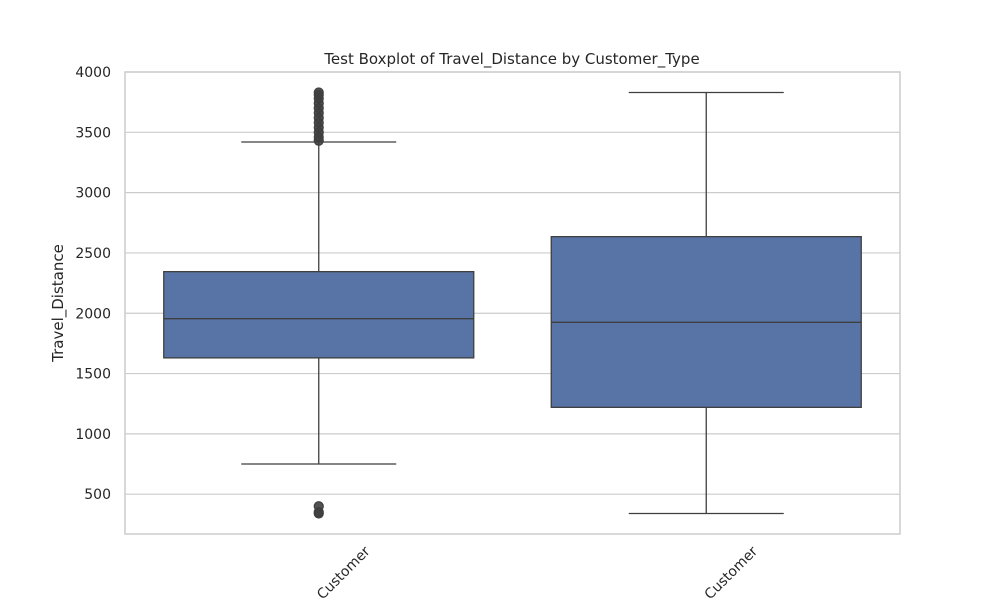 Image resolution: width=1000 pixels, height=600 pixels. I want to click on y-tick-labels: 500 1000 1500 2000 2500 3000 3500 4000, so click(93, 284).